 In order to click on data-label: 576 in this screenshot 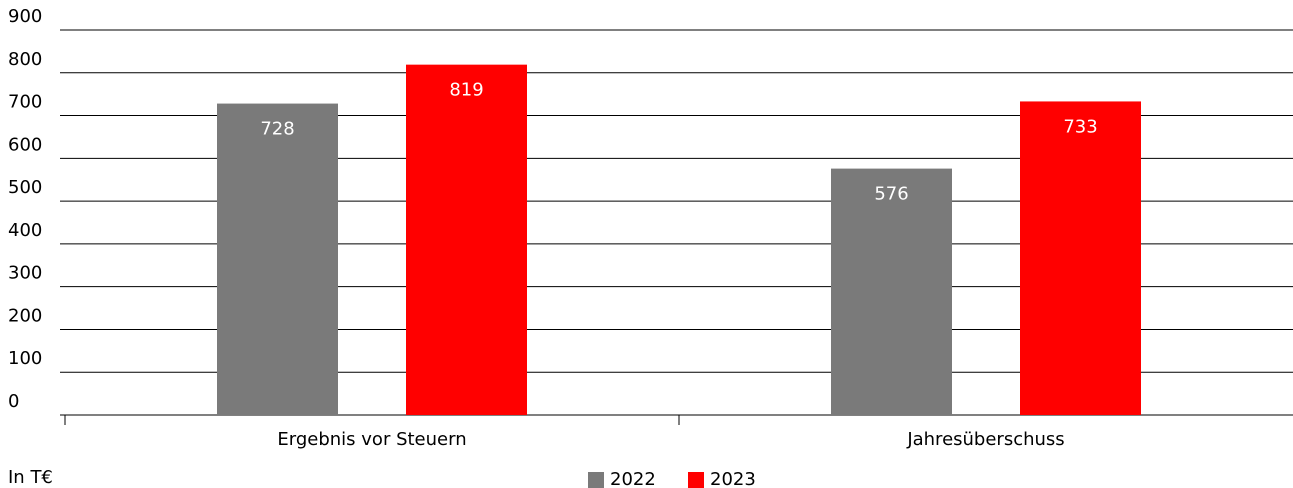, I will do `click(891, 194)`.